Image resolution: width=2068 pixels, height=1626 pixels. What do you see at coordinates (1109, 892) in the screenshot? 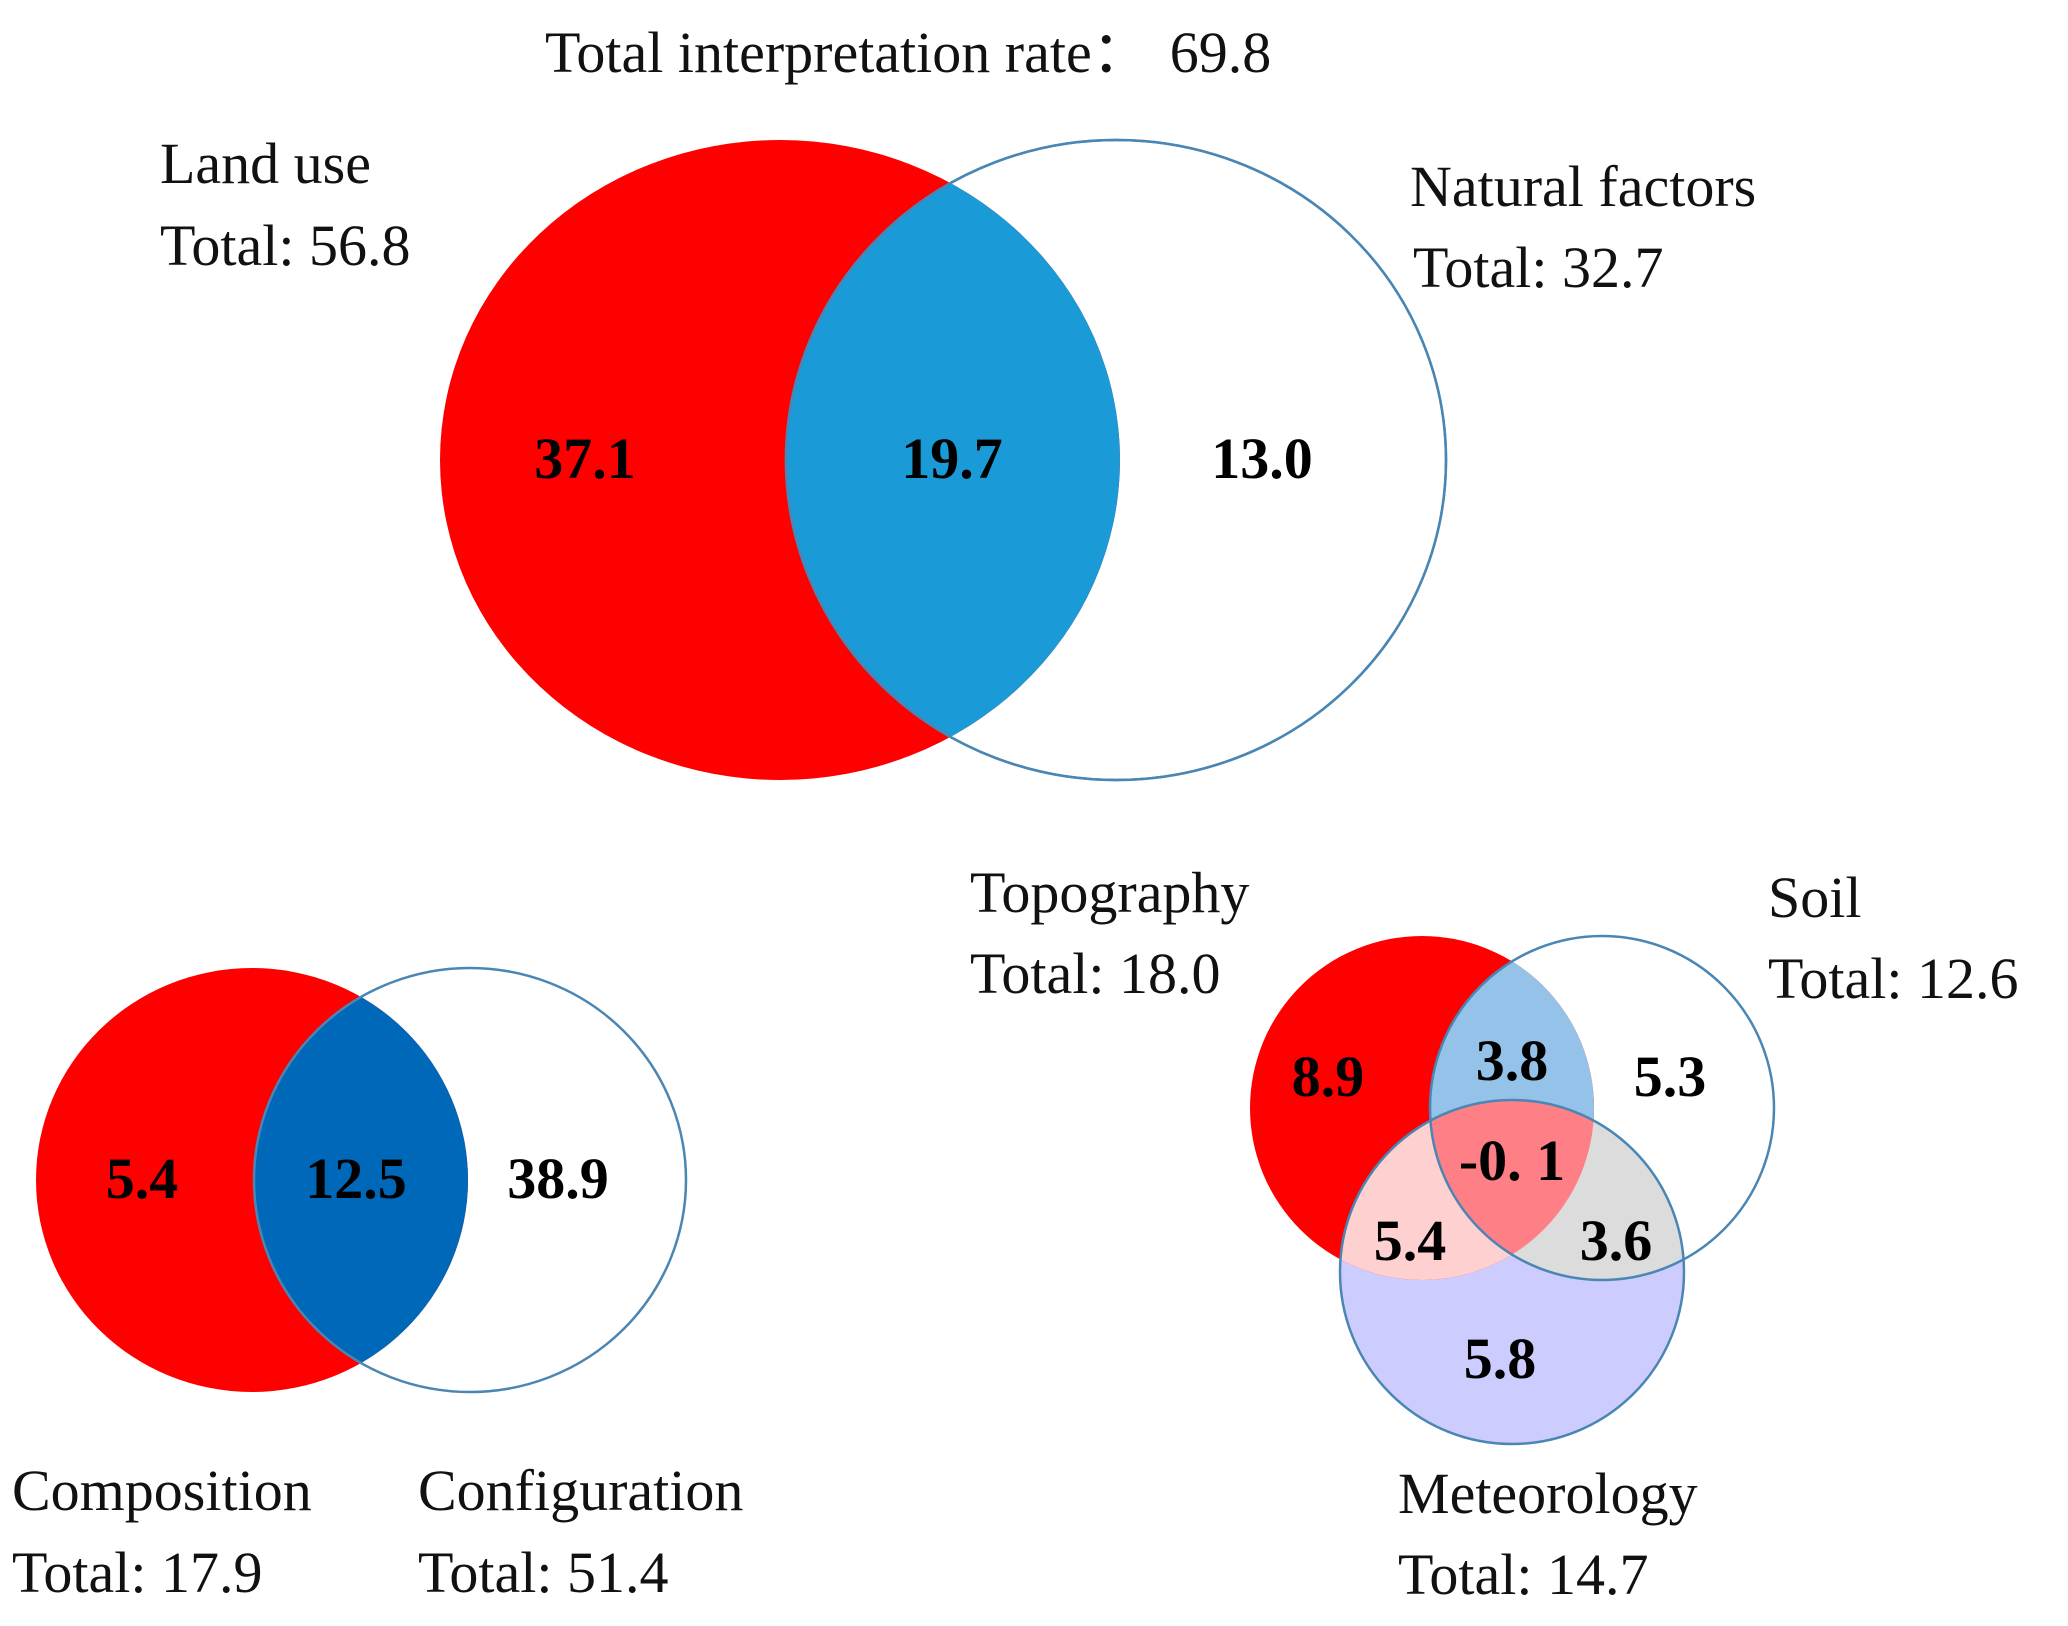
I see `topography-label: Topography` at bounding box center [1109, 892].